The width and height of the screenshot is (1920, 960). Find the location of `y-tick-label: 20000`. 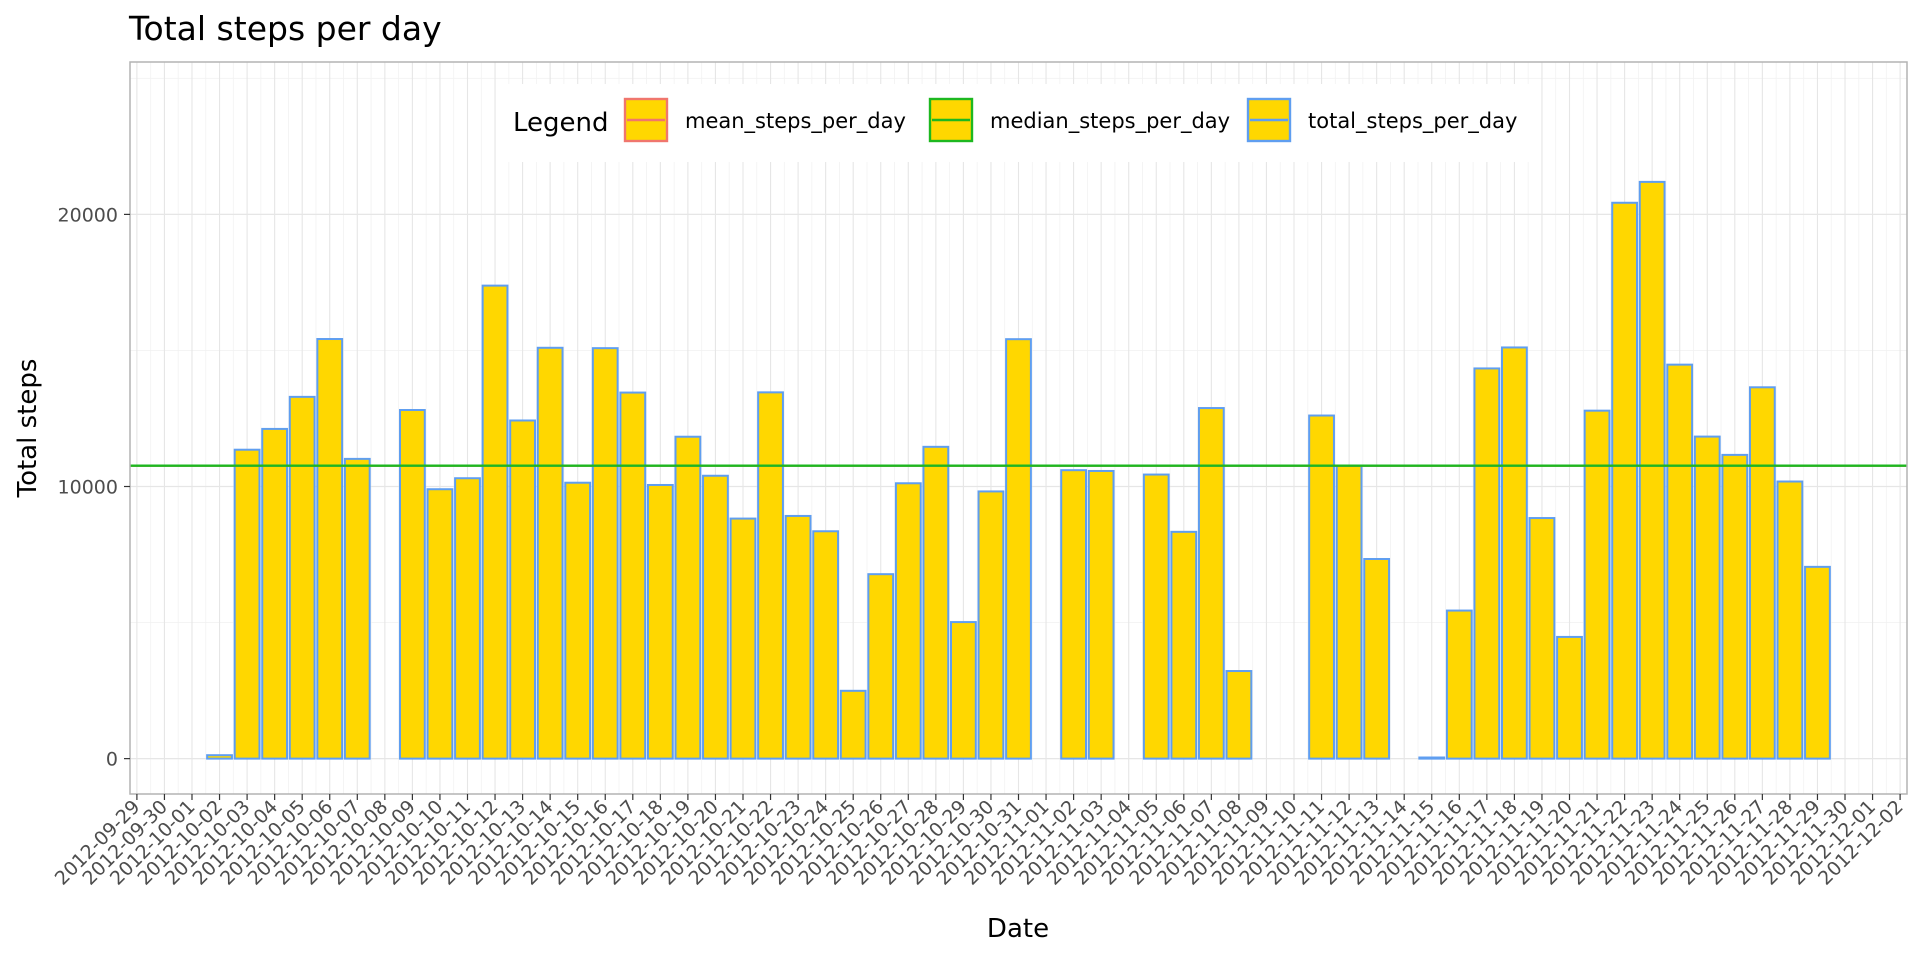

y-tick-label: 20000 is located at coordinates (88, 215).